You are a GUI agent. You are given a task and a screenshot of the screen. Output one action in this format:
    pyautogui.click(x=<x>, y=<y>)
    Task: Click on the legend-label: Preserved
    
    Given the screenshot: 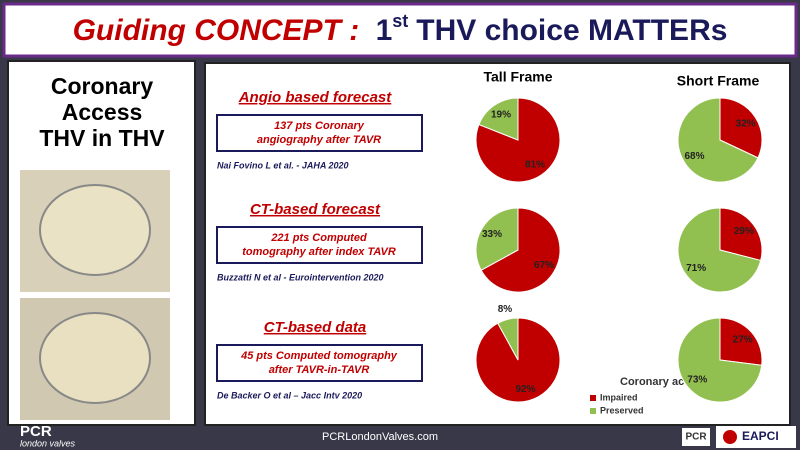 What is the action you would take?
    pyautogui.click(x=622, y=410)
    